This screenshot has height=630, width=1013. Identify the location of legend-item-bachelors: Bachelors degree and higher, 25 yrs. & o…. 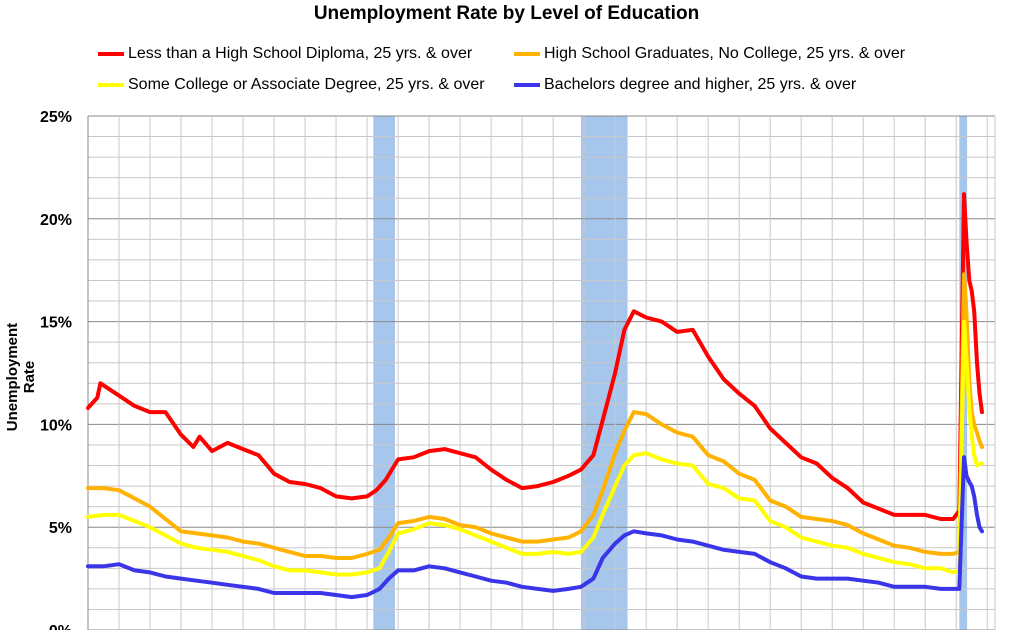
(685, 85).